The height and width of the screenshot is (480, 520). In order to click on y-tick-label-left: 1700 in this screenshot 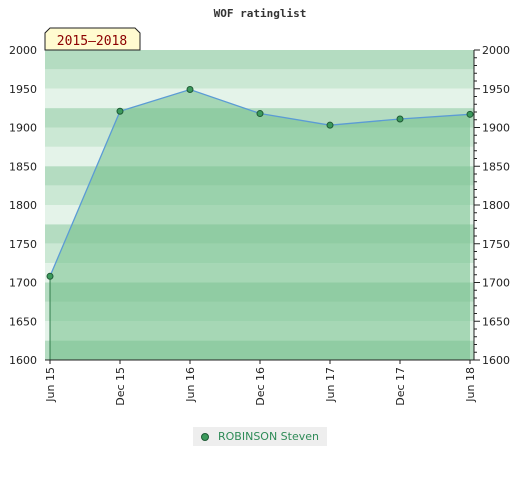, I will do `click(23, 283)`.